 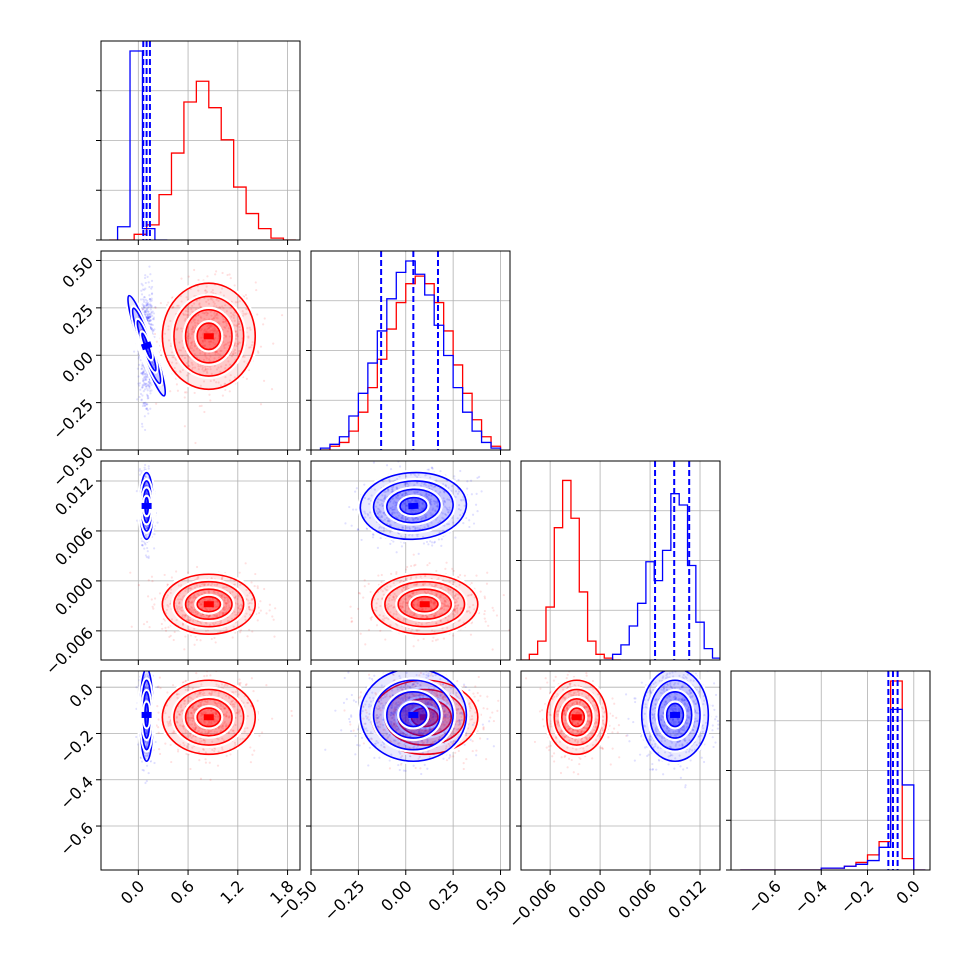 I want to click on contour-halo, so click(x=413, y=505).